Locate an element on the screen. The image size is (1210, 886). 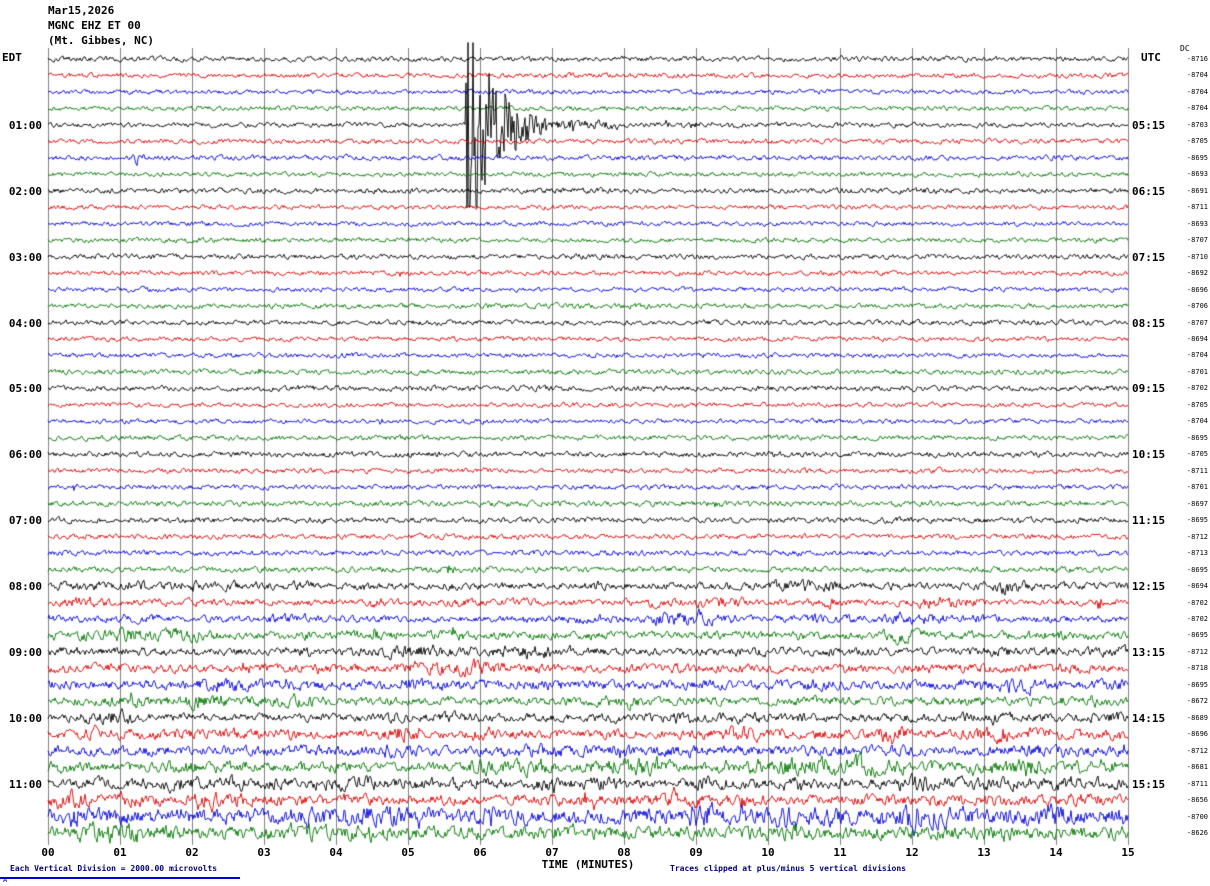
dc-offset-value: -8681 is located at coordinates (1197, 767).